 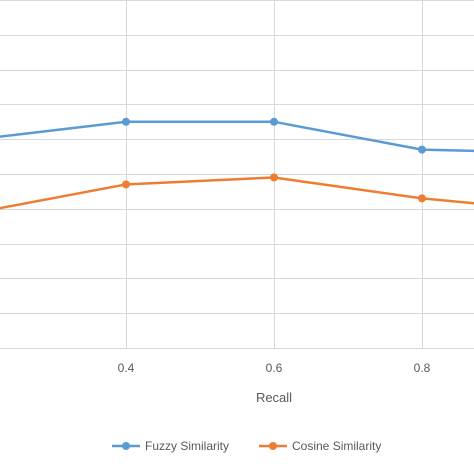 I want to click on legend-label: Cosine Similarity, so click(x=336, y=446).